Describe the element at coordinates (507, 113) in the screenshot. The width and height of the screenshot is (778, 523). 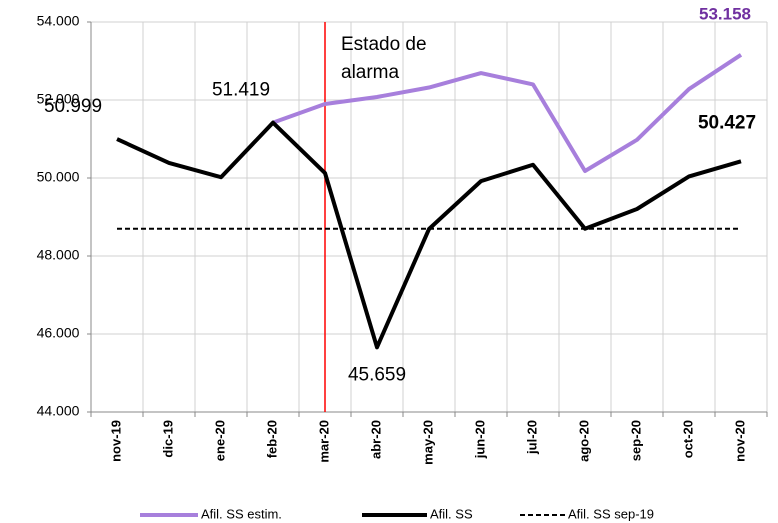
I see `series-line` at that location.